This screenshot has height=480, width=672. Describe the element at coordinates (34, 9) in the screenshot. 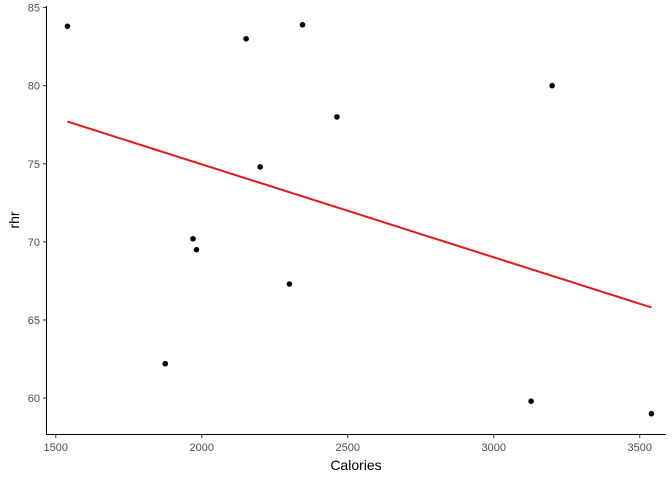

I see `y-tick-label: 85` at that location.